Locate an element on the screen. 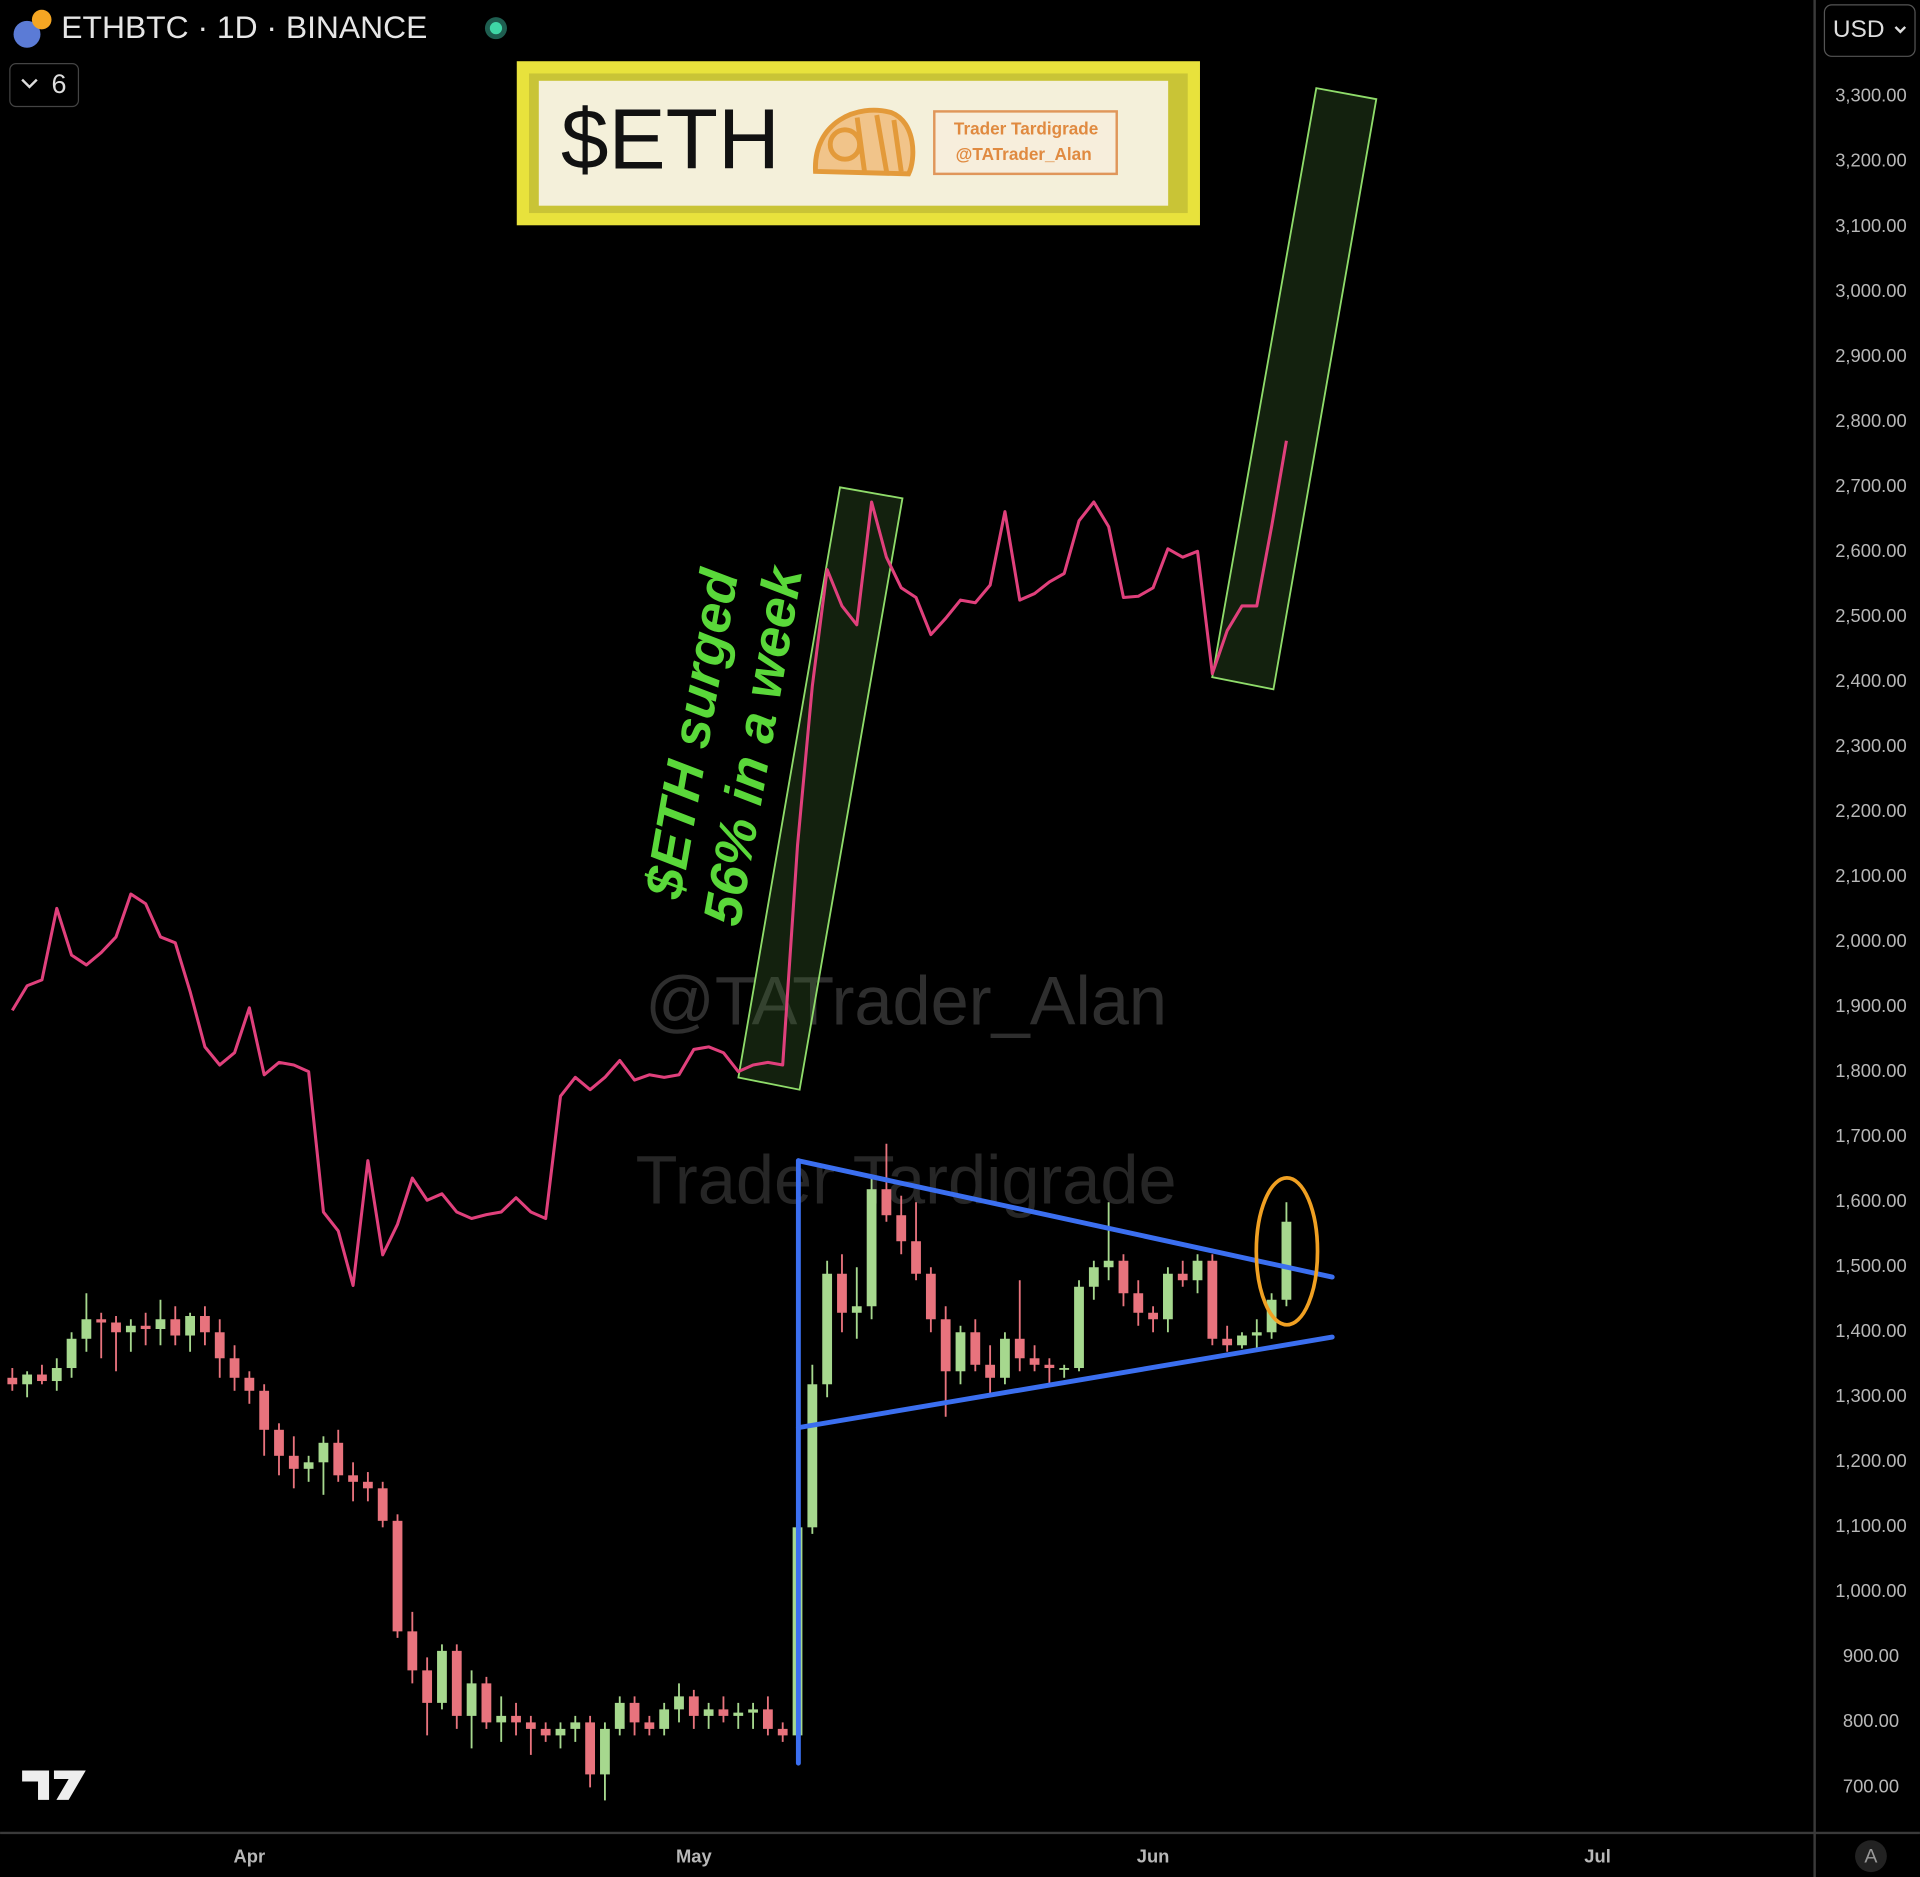  y-tick-label: 2,100.00 is located at coordinates (1870, 875).